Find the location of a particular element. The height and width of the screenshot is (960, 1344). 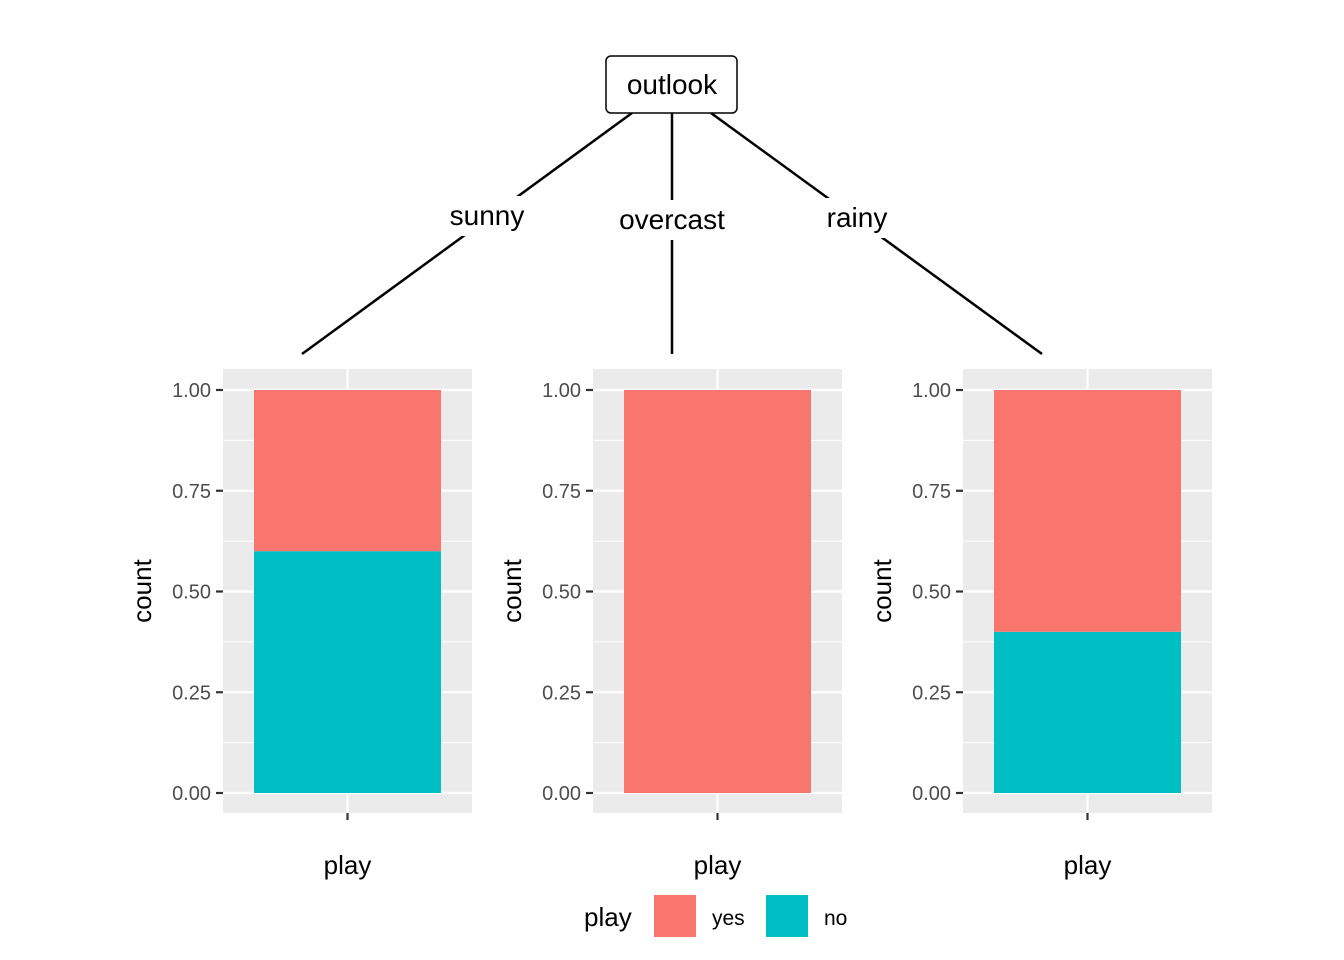

edge-label-rainy: rainy is located at coordinates (857, 217).